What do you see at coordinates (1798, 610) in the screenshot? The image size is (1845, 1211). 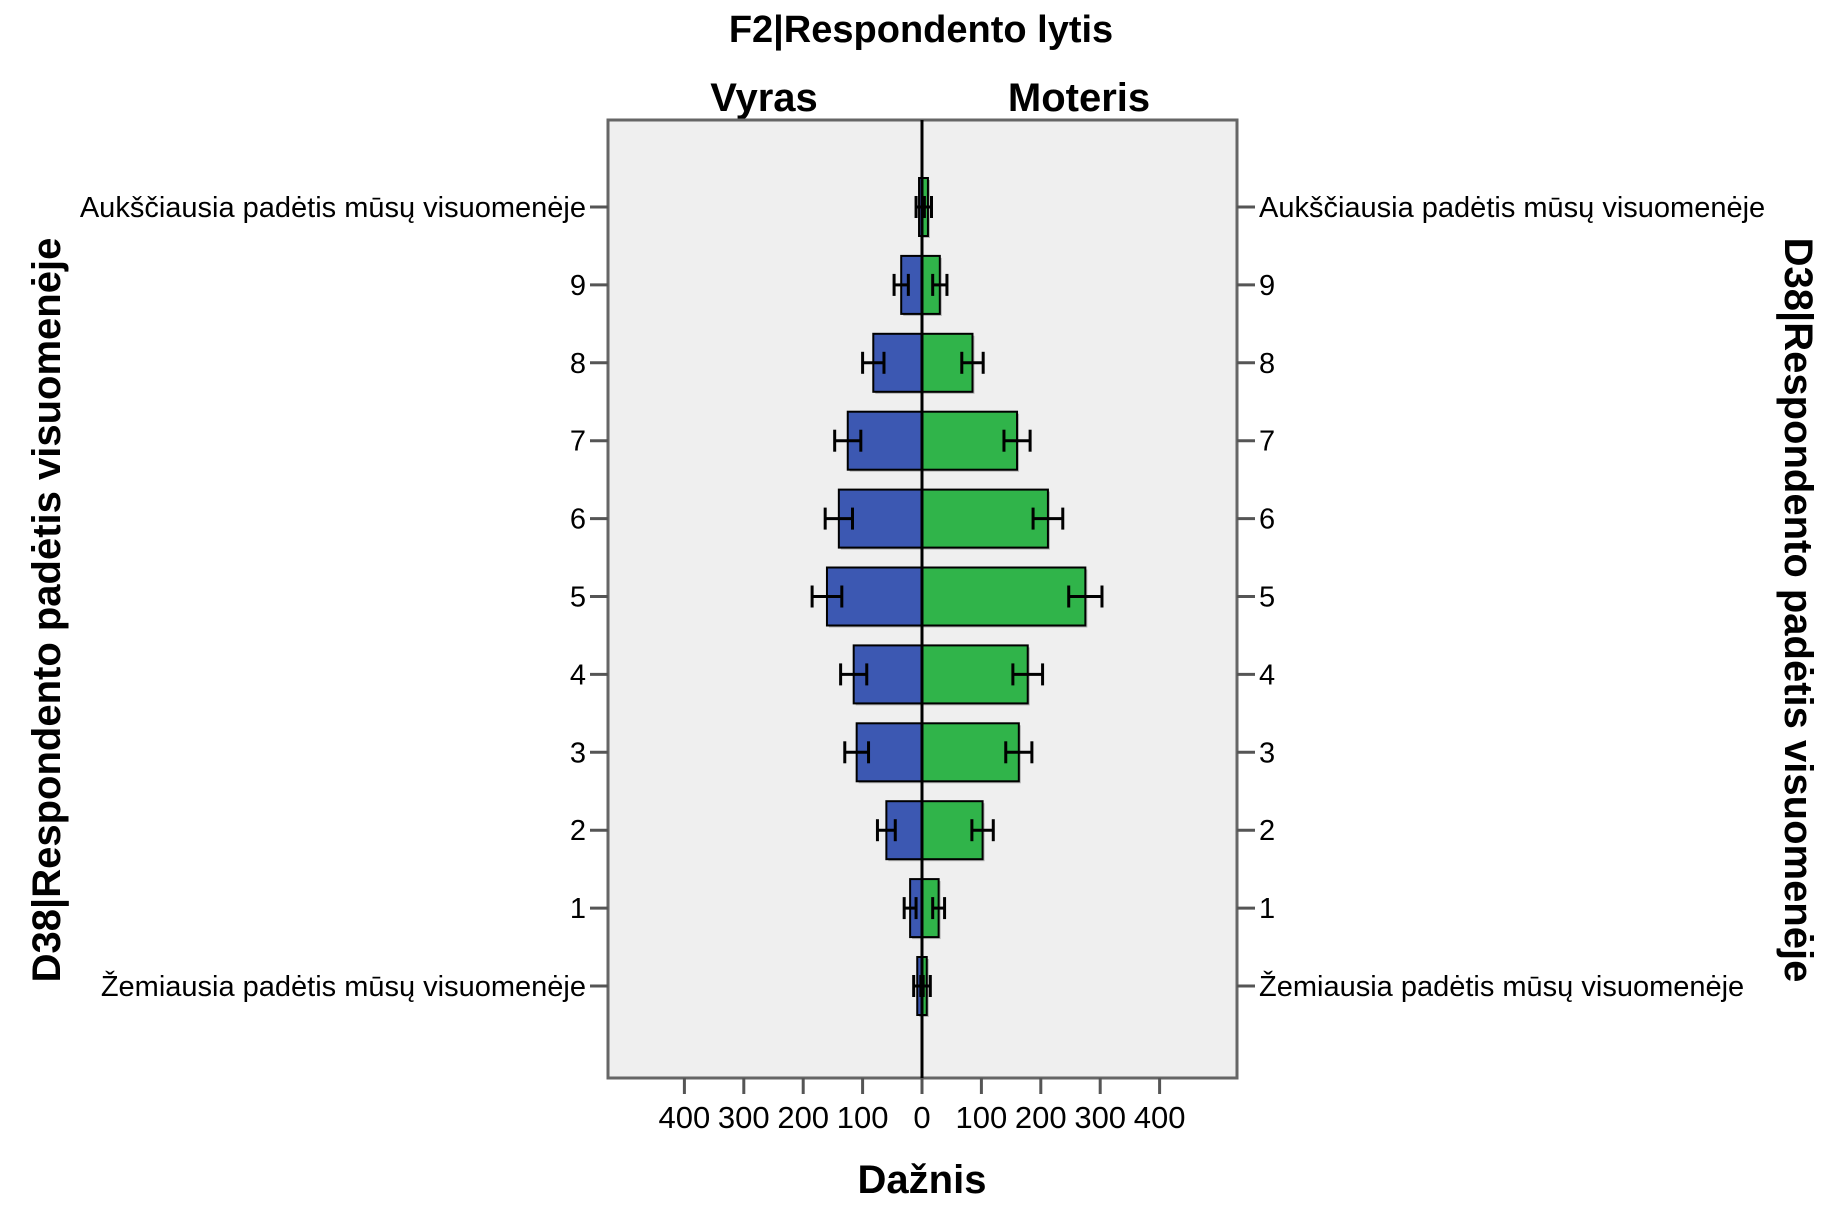 I see `y-axis-title-right: D38|Respondento padėtis visuomenėje` at bounding box center [1798, 610].